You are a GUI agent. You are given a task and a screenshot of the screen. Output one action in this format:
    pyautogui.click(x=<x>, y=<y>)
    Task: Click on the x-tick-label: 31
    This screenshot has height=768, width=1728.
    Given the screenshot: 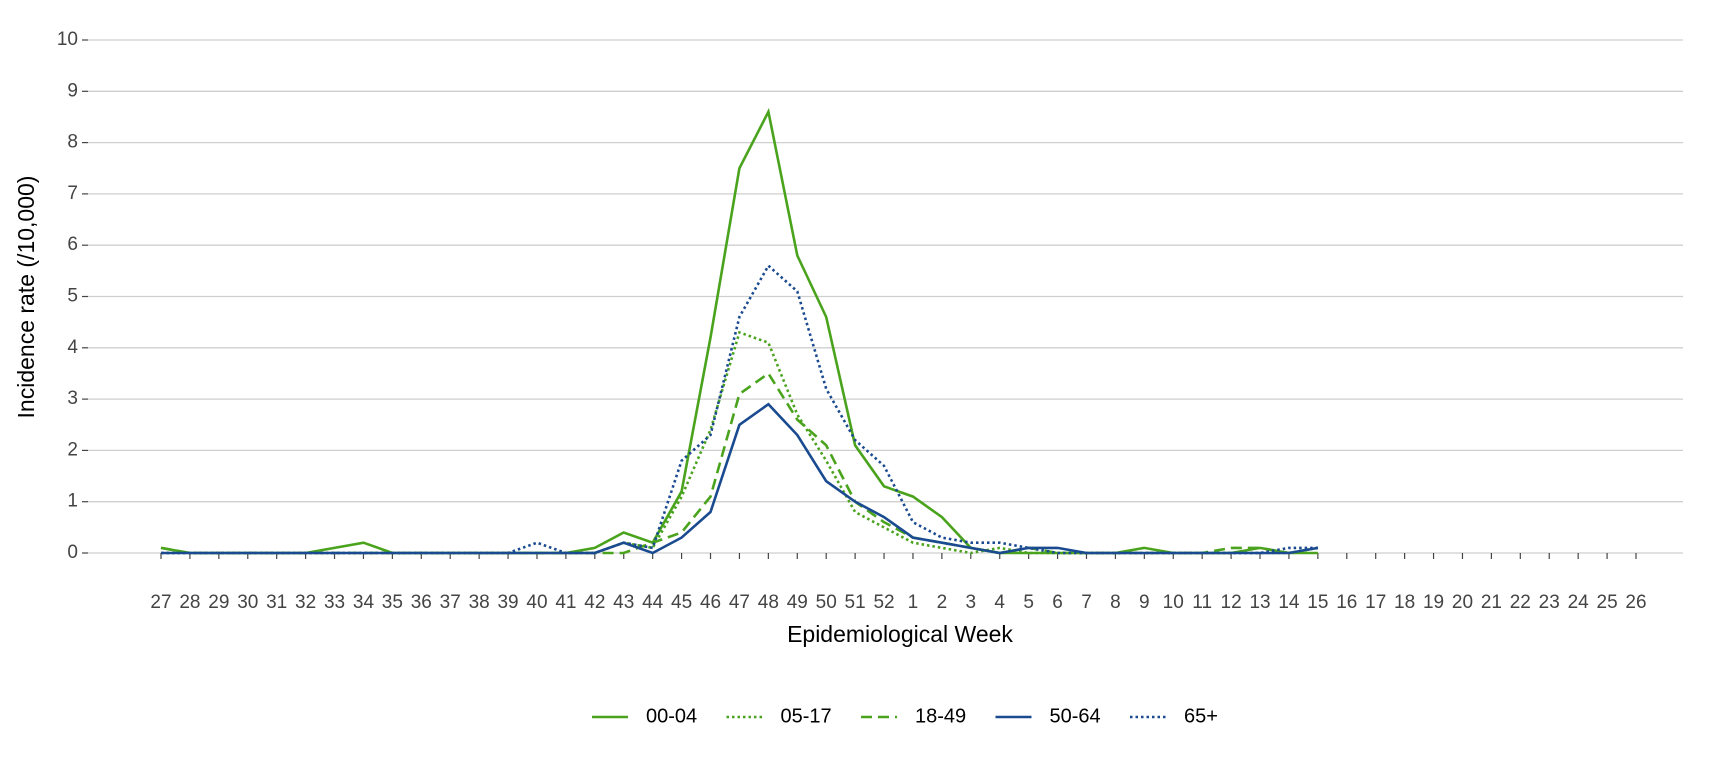 What is the action you would take?
    pyautogui.click(x=276, y=602)
    